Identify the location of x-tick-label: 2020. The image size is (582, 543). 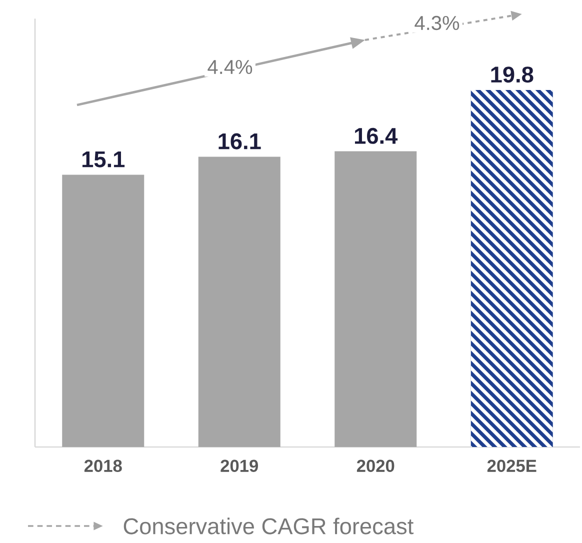
(375, 466).